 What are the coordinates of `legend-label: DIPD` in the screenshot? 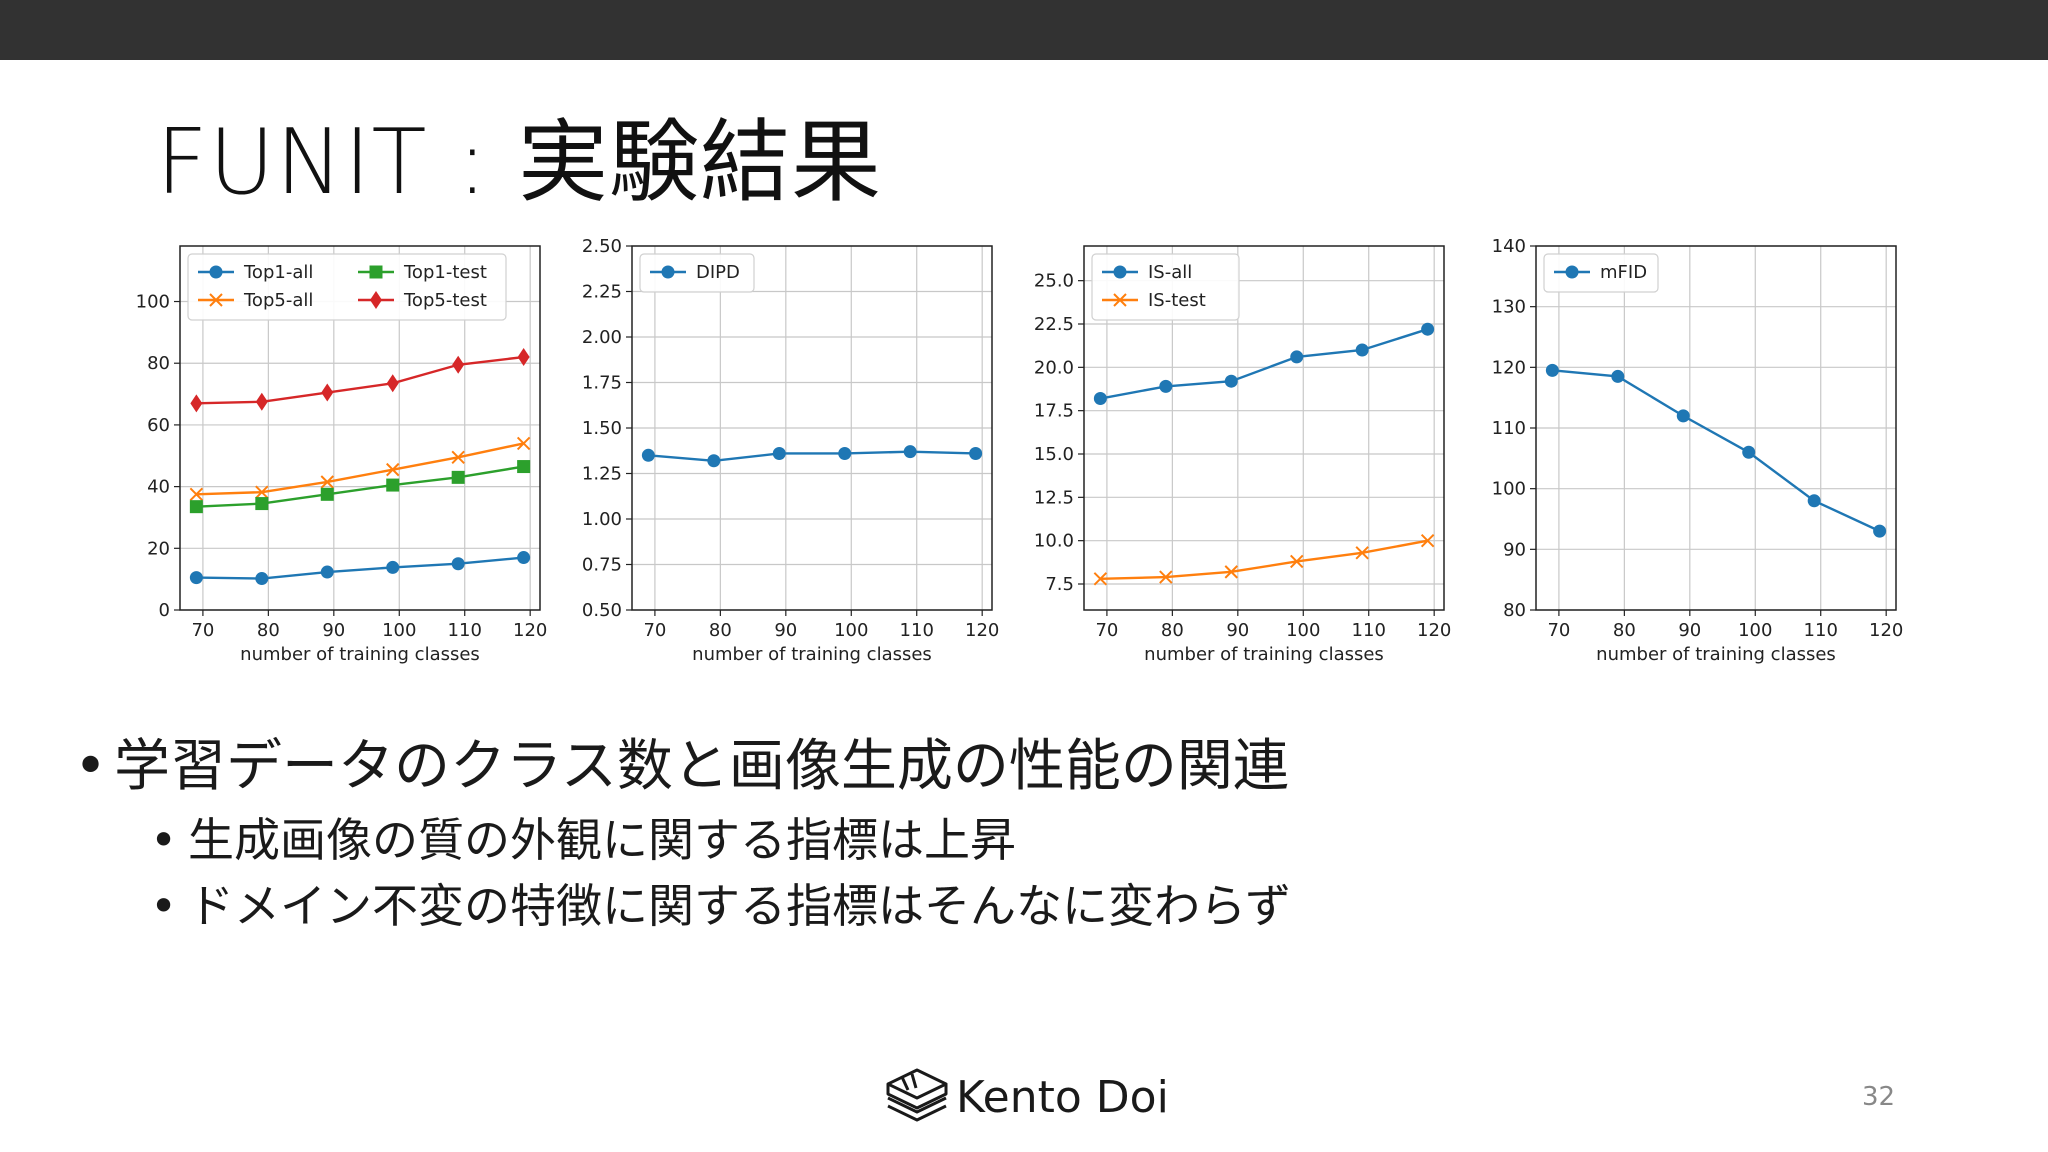 It's located at (718, 272).